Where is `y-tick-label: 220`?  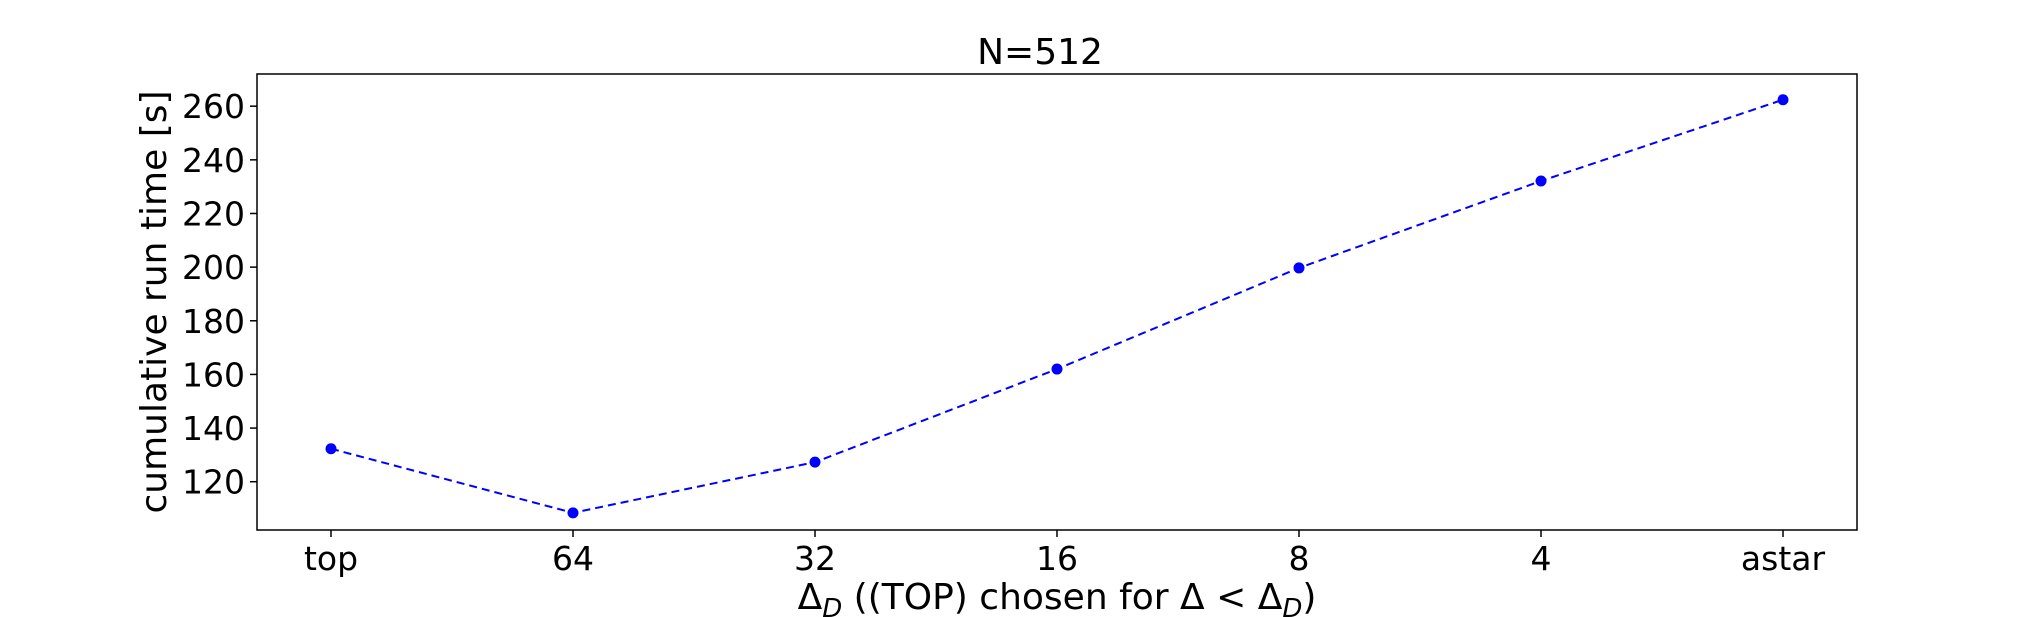
y-tick-label: 220 is located at coordinates (213, 213).